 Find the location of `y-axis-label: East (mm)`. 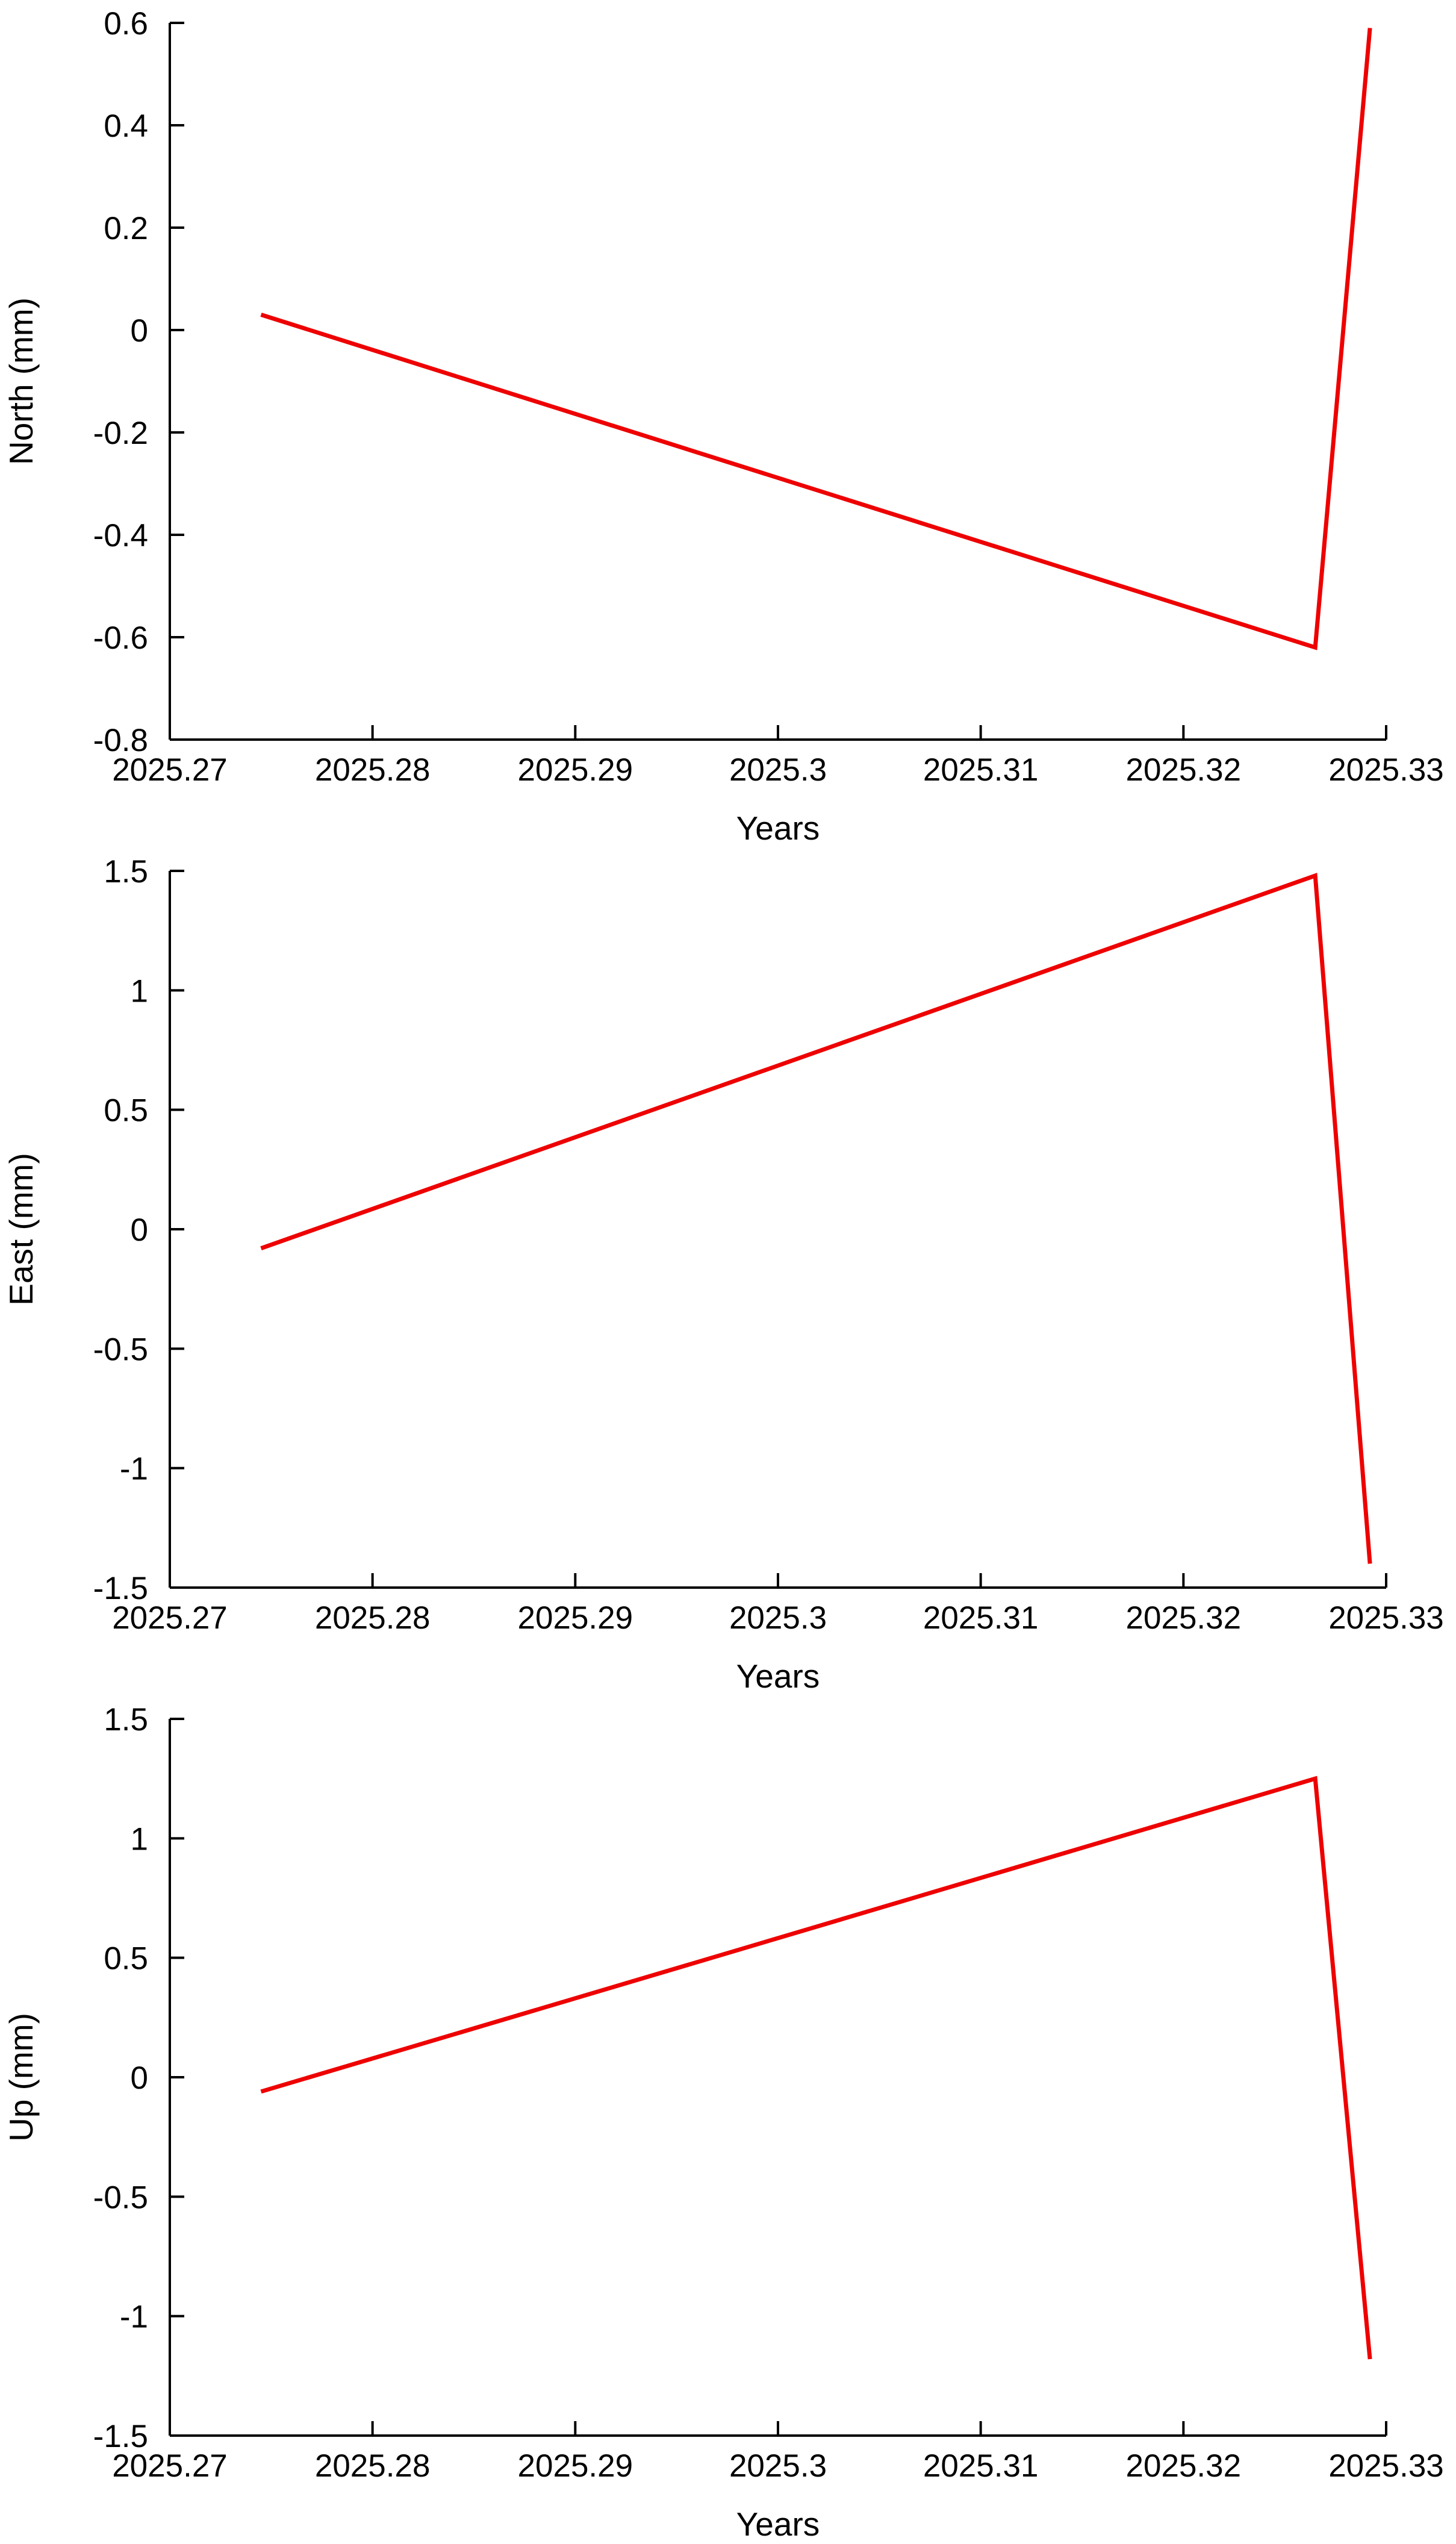

y-axis-label: East (mm) is located at coordinates (21, 1229).